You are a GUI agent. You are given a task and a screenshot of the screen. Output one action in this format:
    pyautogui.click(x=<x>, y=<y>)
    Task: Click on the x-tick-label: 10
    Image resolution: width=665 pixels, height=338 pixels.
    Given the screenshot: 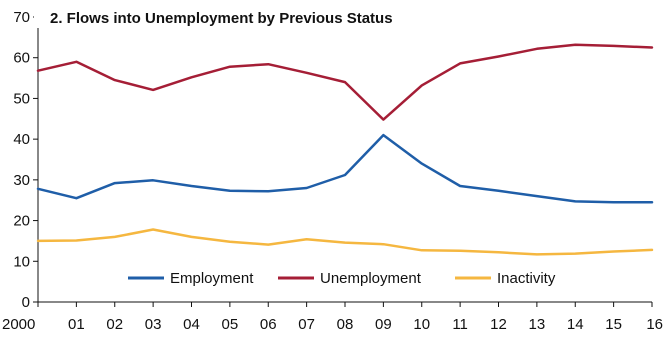 What is the action you would take?
    pyautogui.click(x=421, y=324)
    